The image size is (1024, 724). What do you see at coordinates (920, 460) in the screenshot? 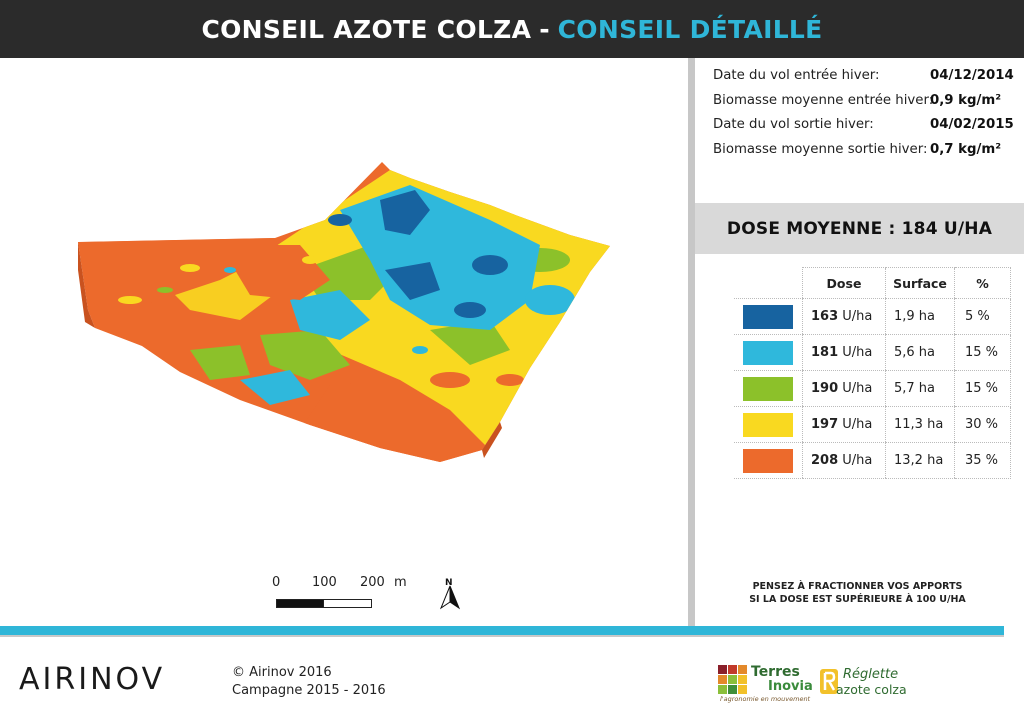
I see `surface-value: 13,2 ha` at bounding box center [920, 460].